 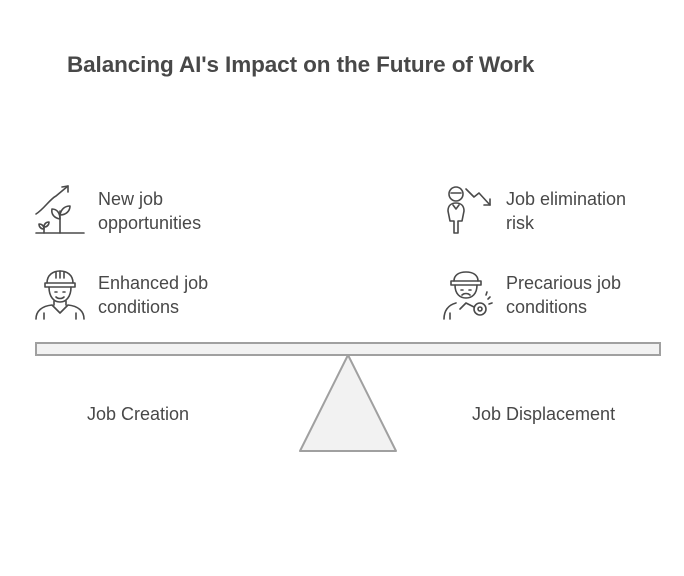 I want to click on growth-plant-icon, so click(x=60, y=211).